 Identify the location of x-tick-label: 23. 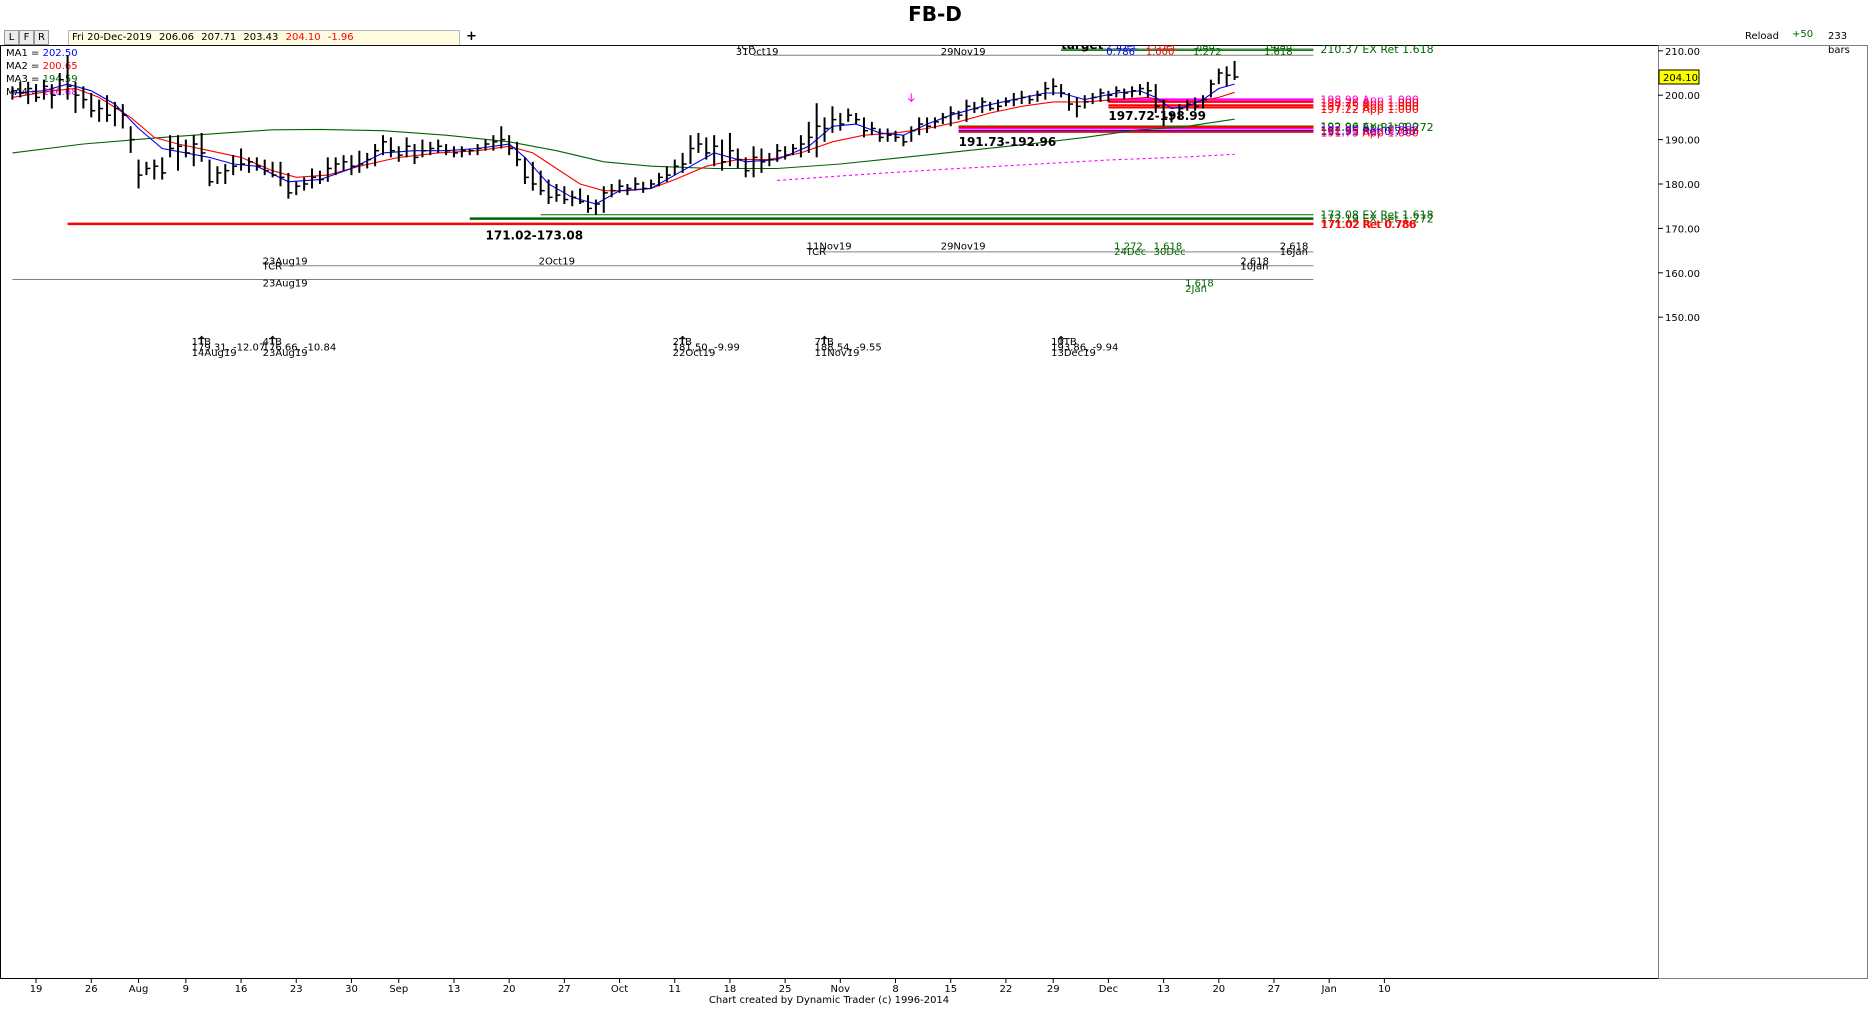
(296, 989).